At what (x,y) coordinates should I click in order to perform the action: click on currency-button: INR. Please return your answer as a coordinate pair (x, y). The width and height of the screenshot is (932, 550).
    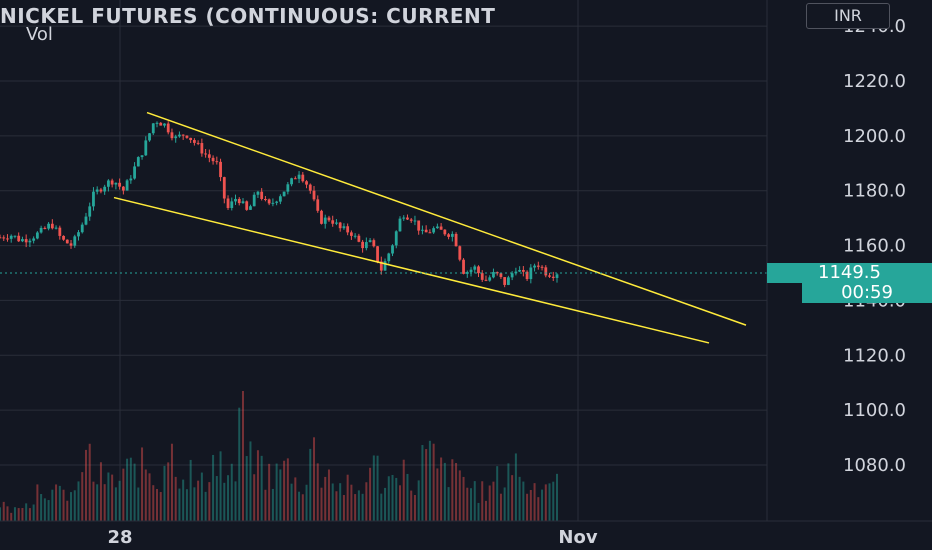
    Looking at the image, I should click on (848, 16).